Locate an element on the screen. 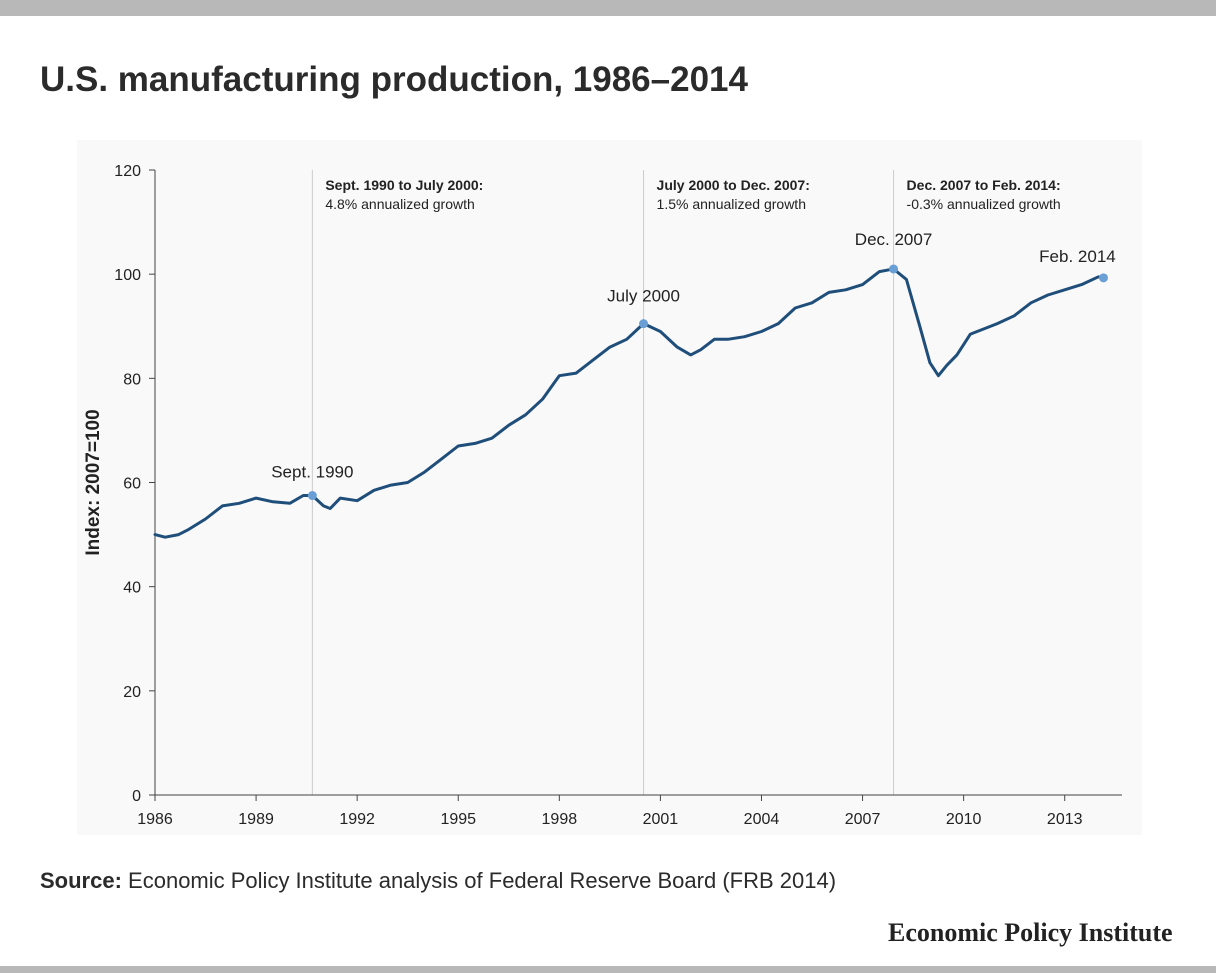 The width and height of the screenshot is (1216, 973). chart-title: U.S. manufacturing production, 1986–2014 is located at coordinates (394, 79).